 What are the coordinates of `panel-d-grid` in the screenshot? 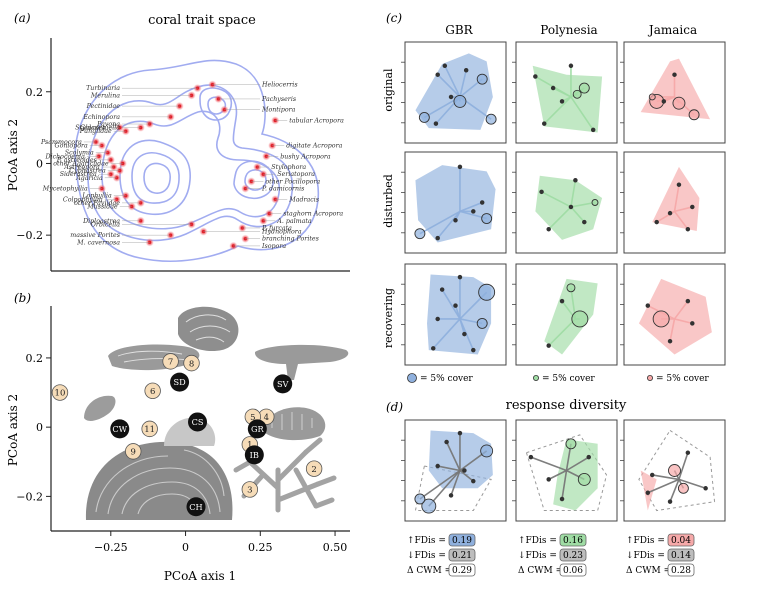 It's located at (563, 470).